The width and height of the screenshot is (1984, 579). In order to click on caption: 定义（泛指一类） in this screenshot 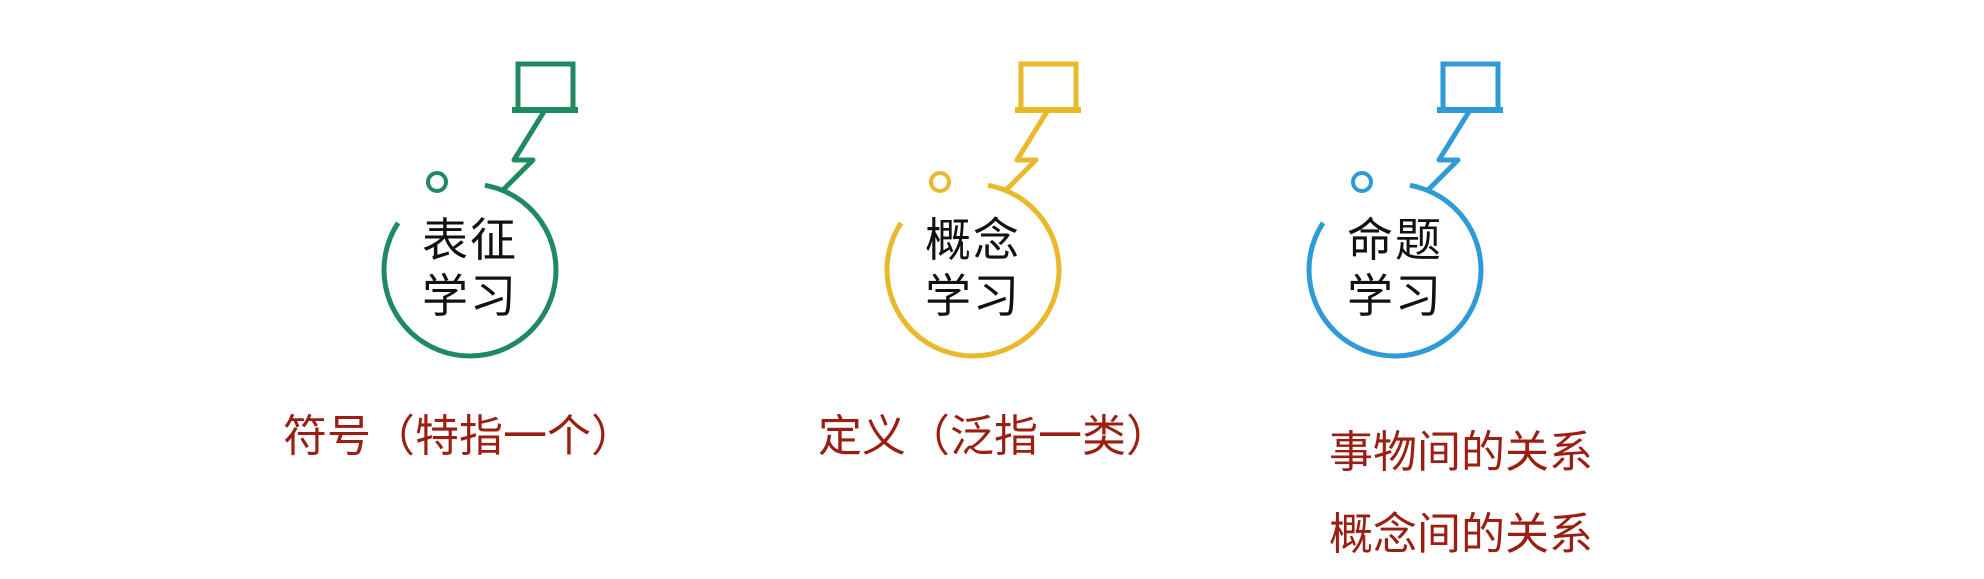, I will do `click(994, 437)`.